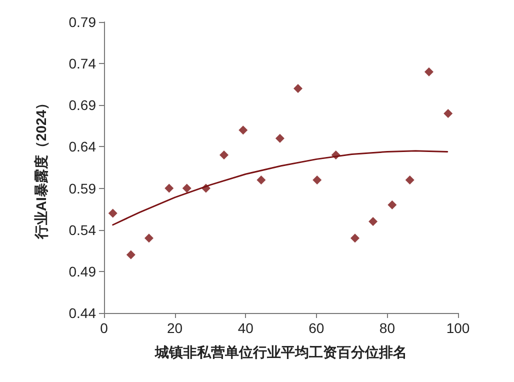 The height and width of the screenshot is (382, 514). I want to click on y-tick-label: 0.64, so click(82, 146).